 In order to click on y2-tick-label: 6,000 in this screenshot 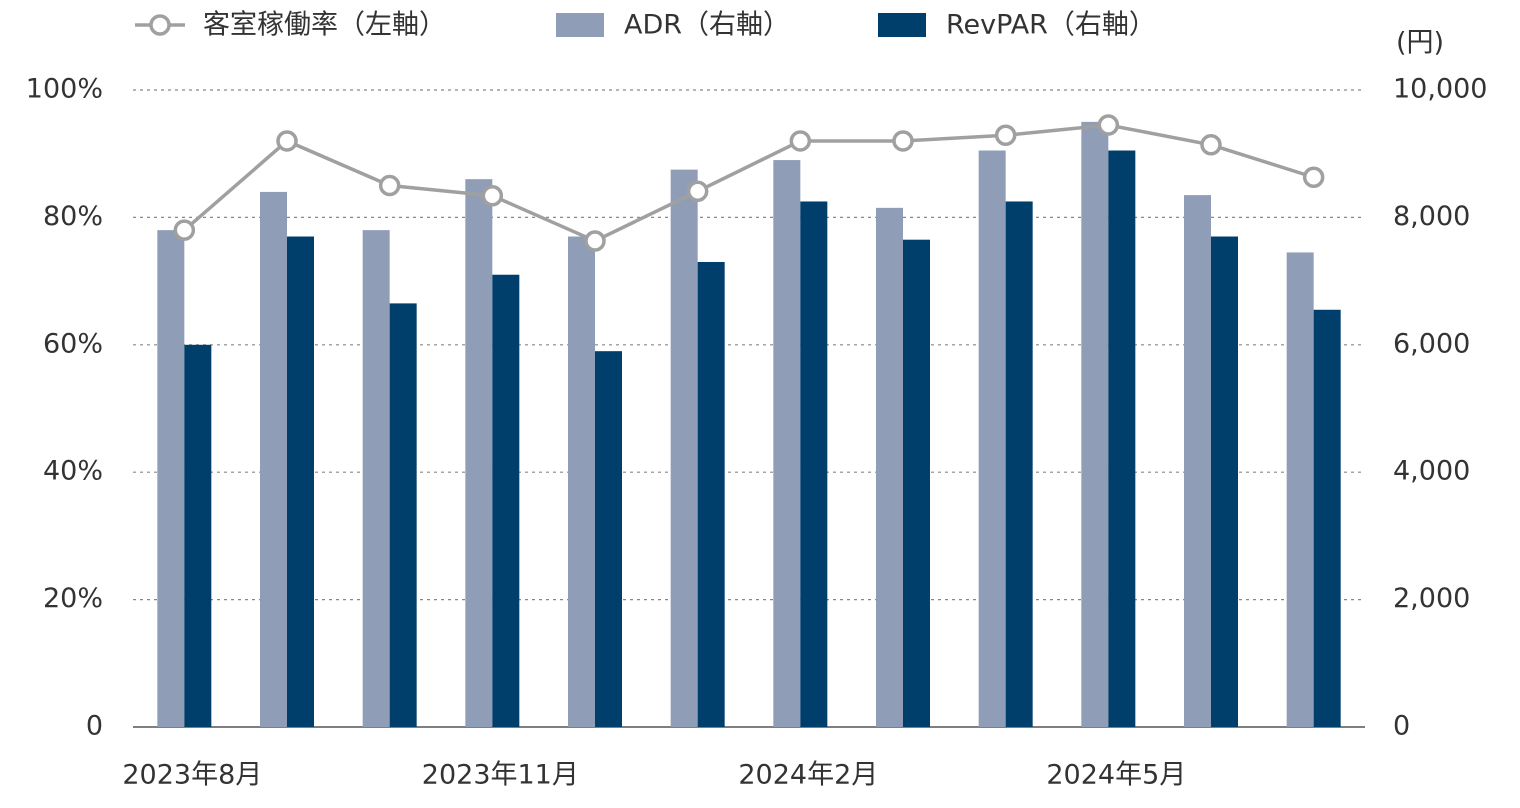, I will do `click(1431, 343)`.